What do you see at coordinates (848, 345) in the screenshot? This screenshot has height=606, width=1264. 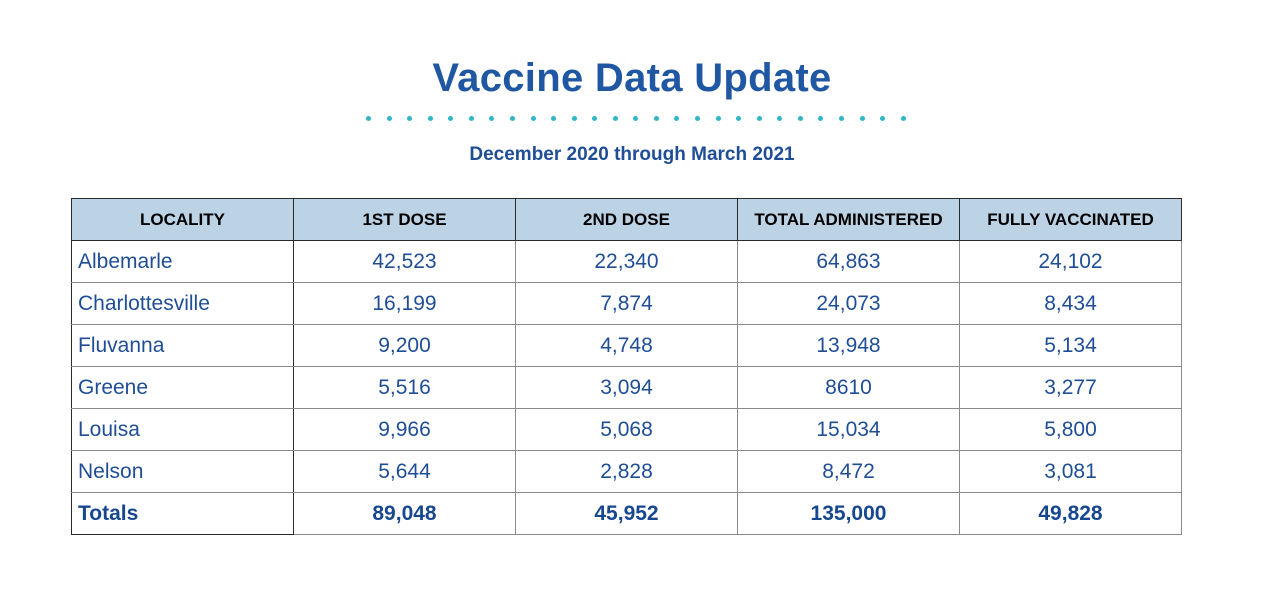 I see `total-administered-cell: 13,948` at bounding box center [848, 345].